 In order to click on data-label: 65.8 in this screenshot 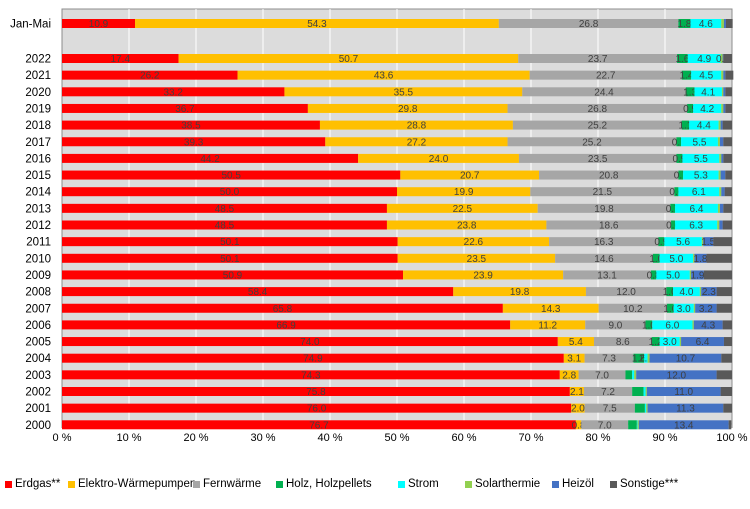, I will do `click(283, 309)`.